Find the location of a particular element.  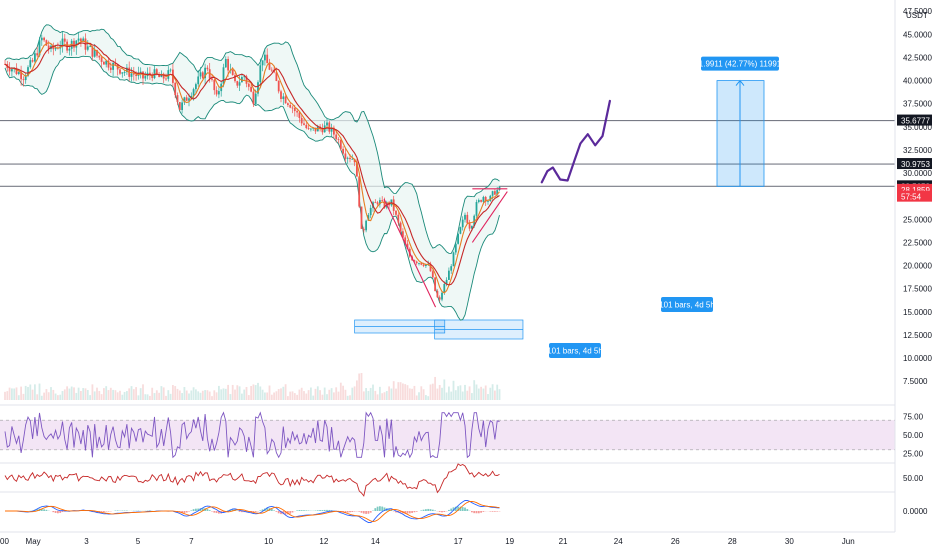

projection-path is located at coordinates (575, 141).